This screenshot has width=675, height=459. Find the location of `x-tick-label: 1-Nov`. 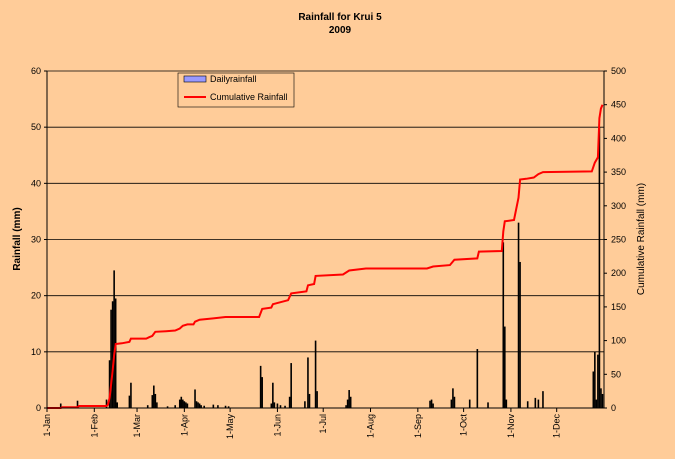

x-tick-label: 1-Nov is located at coordinates (511, 426).